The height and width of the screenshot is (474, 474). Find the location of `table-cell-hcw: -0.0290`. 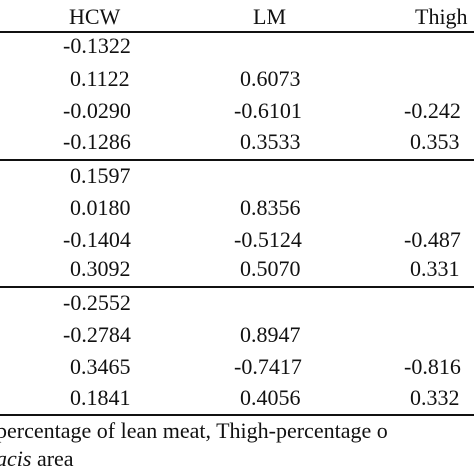

table-cell-hcw: -0.0290 is located at coordinates (97, 110).